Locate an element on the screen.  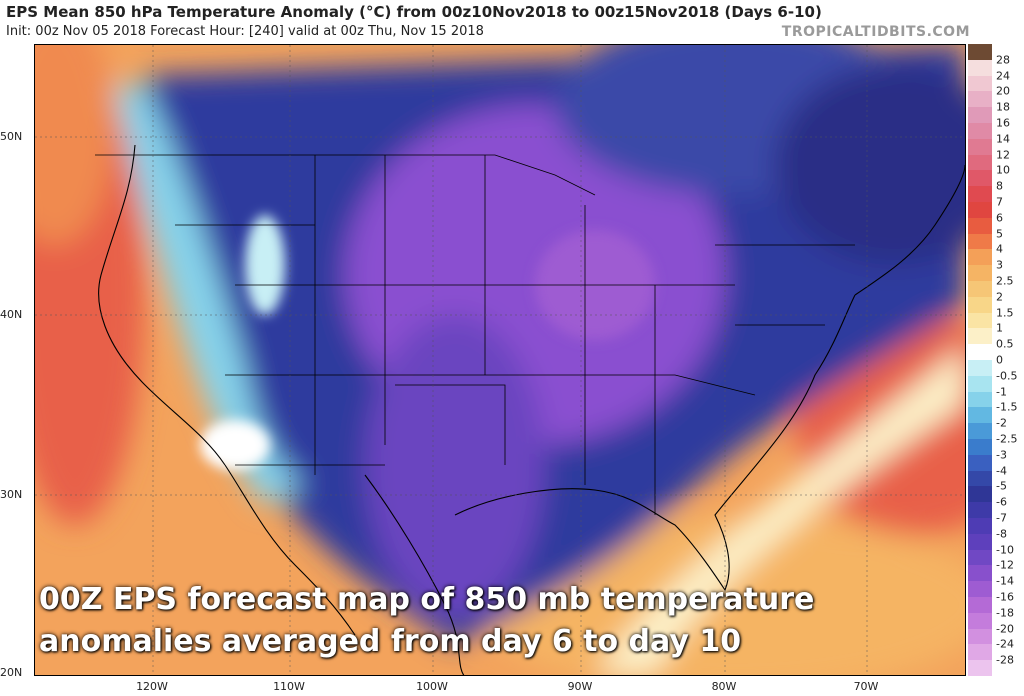
colorbar-label: -12 is located at coordinates (1005, 565).